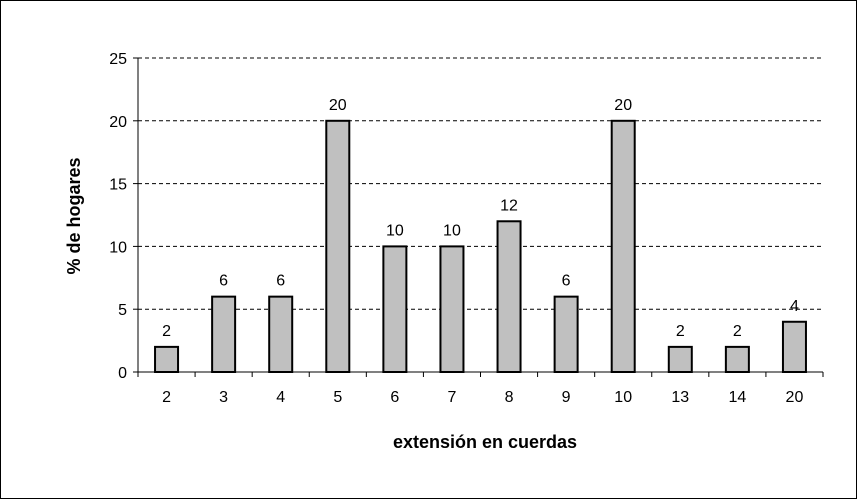 The image size is (857, 500). I want to click on y-axis-title: % de hogares, so click(74, 215).